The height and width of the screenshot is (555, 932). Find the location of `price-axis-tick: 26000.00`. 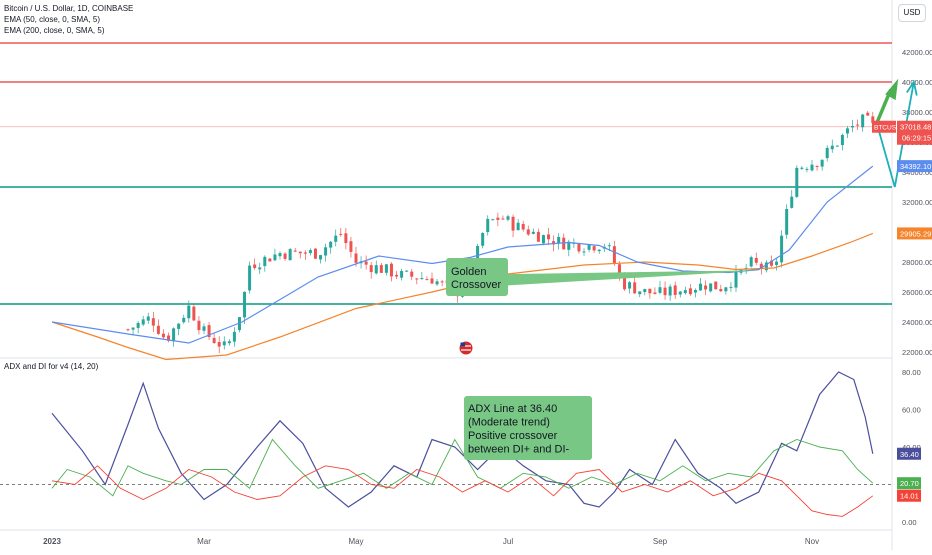

price-axis-tick: 26000.00 is located at coordinates (917, 292).